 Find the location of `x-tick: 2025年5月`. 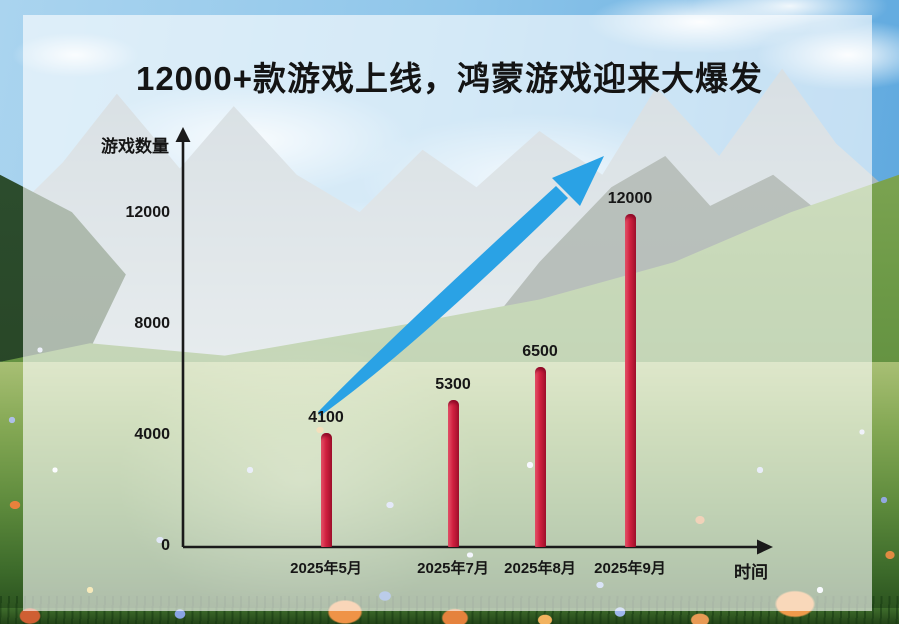

x-tick: 2025年5月 is located at coordinates (326, 568).